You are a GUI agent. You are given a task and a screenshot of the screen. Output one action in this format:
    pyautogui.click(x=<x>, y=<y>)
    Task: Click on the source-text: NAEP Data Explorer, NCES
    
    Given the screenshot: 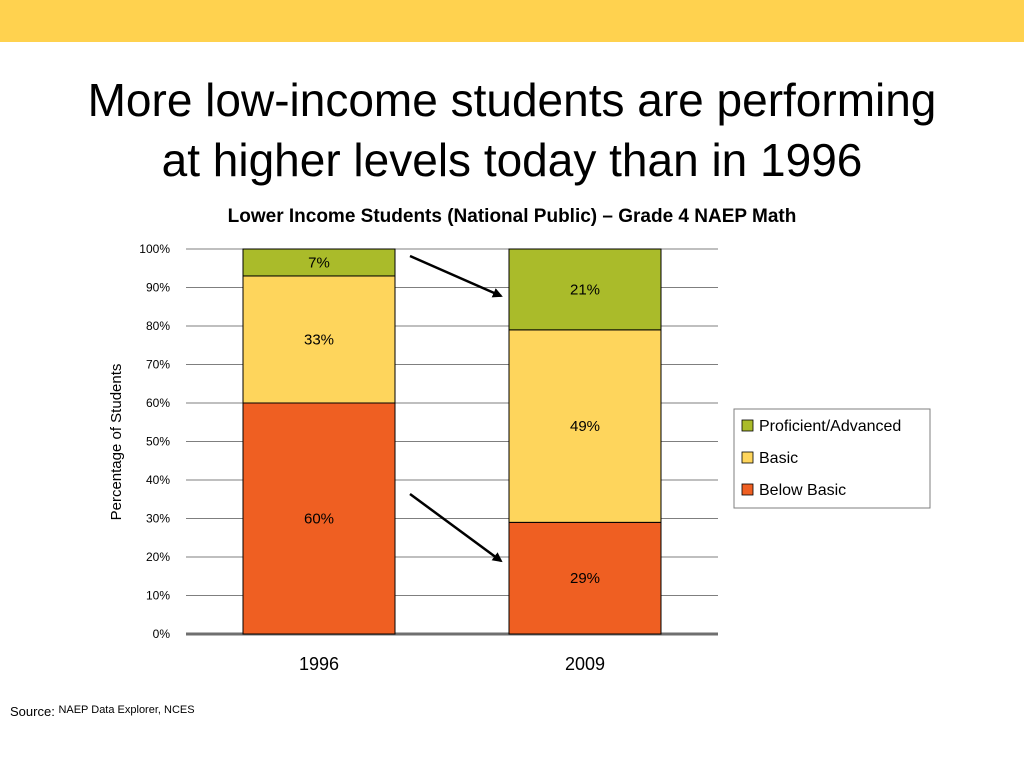 What is the action you would take?
    pyautogui.click(x=126, y=710)
    